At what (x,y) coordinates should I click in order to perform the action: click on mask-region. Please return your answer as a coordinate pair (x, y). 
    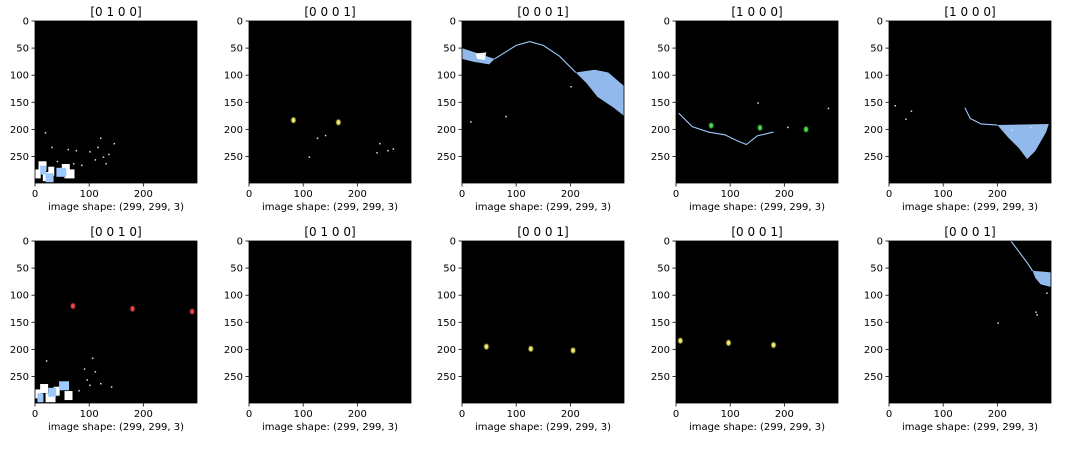
    Looking at the image, I should click on (1023, 141).